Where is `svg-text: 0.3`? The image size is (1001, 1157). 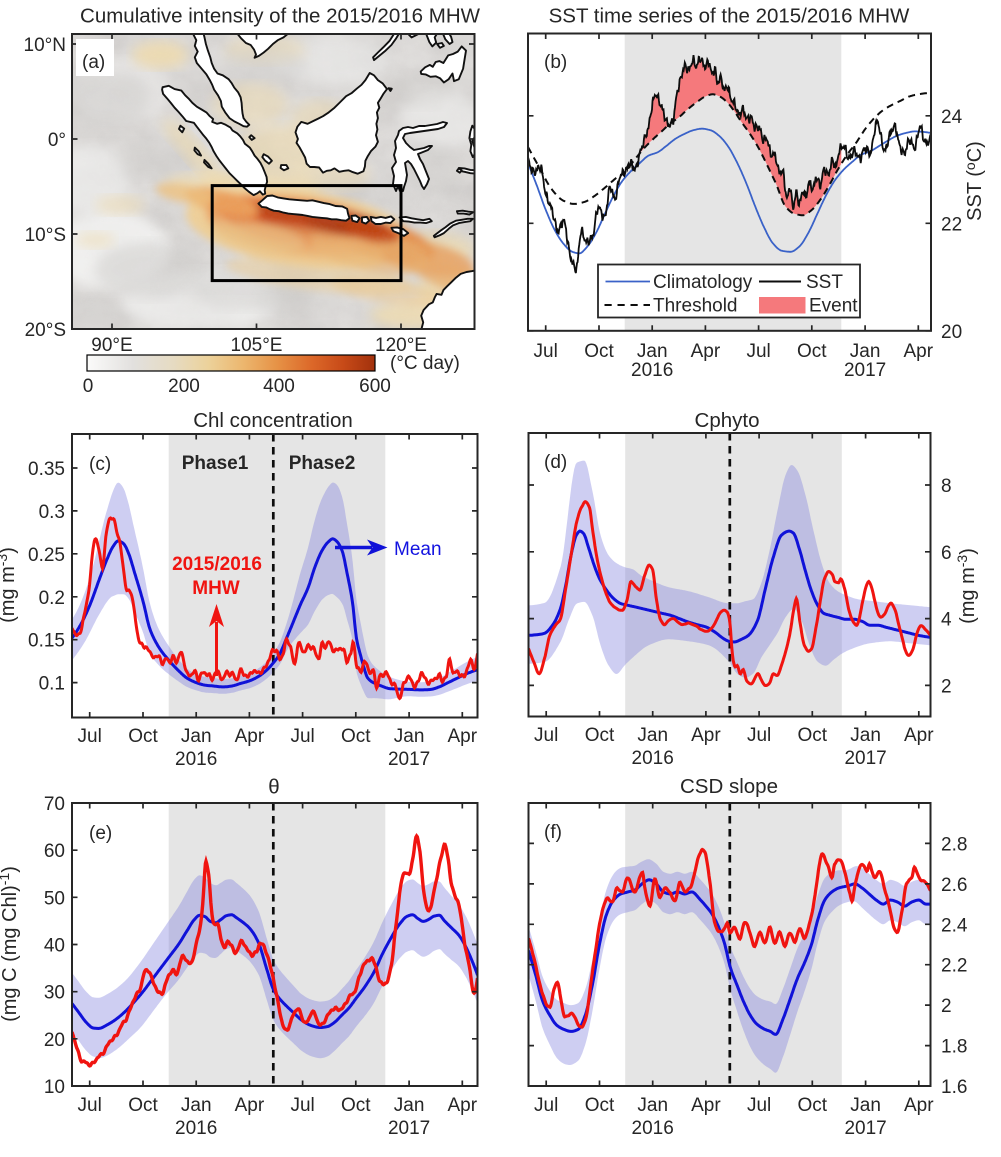 svg-text: 0.3 is located at coordinates (52, 512).